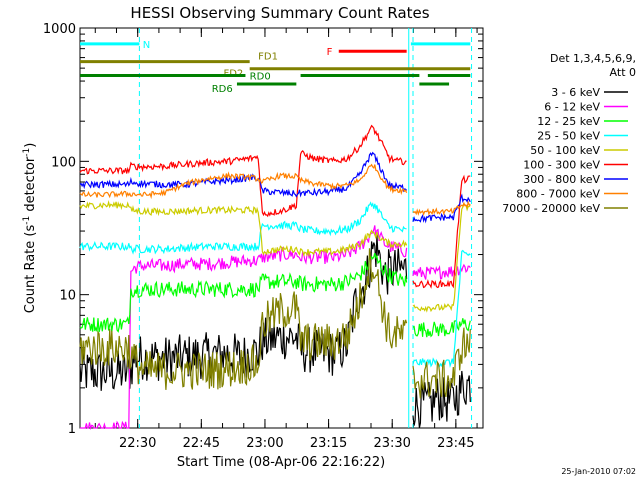 This screenshot has width=640, height=480. Describe the element at coordinates (63, 162) in the screenshot. I see `y-tick-label: 100` at that location.